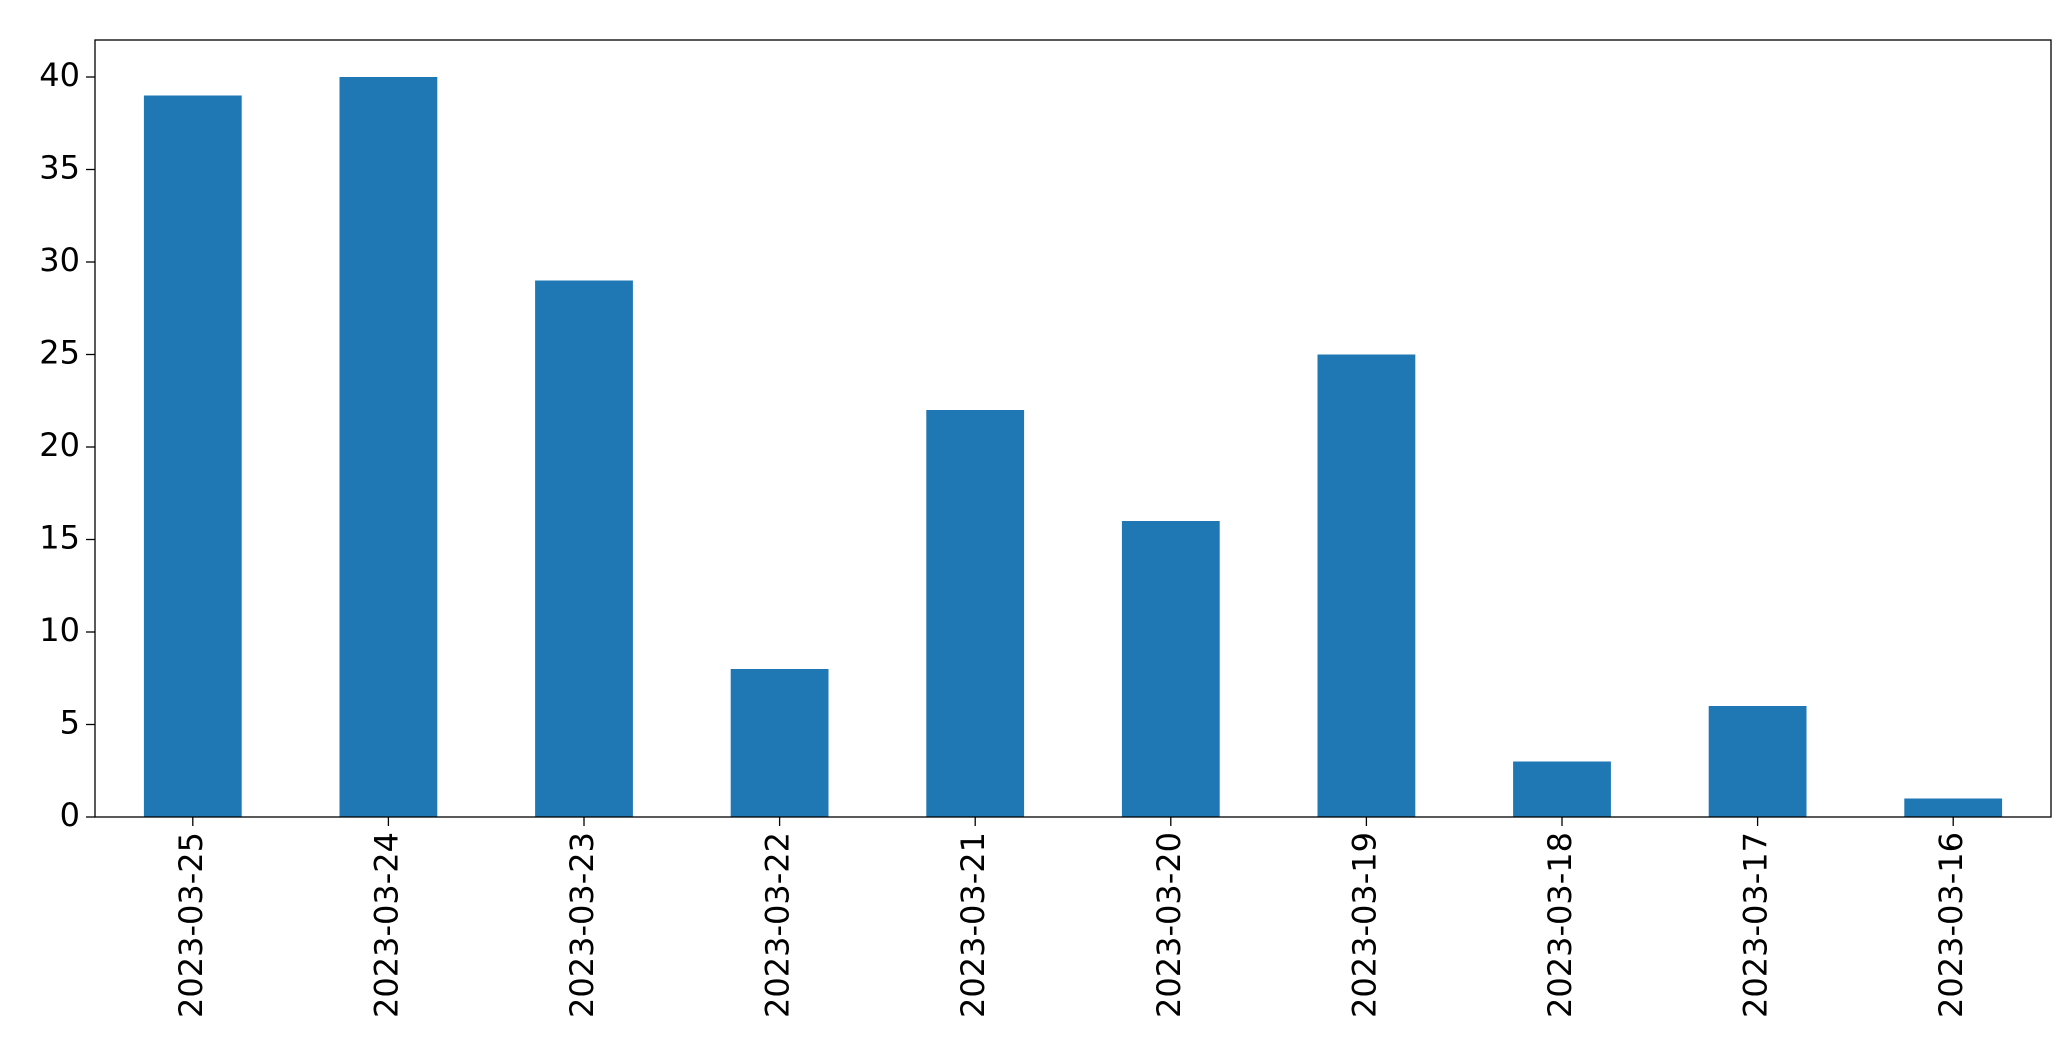  What do you see at coordinates (70, 723) in the screenshot?
I see `y-tick-label: 5` at bounding box center [70, 723].